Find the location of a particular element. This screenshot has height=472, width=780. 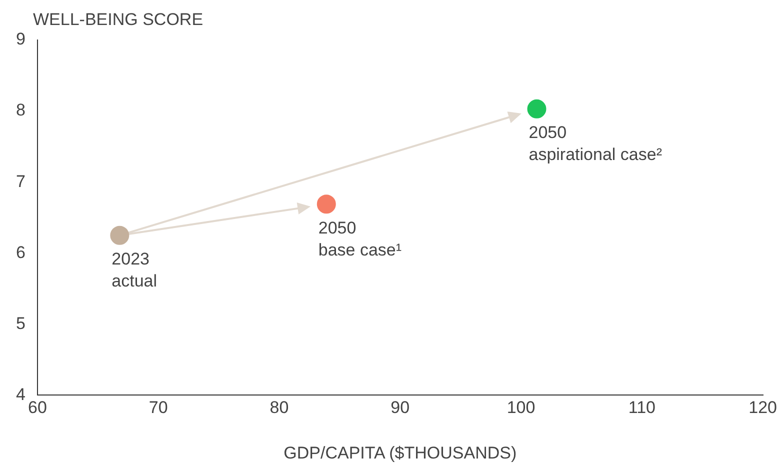

annotation: 2023 actual is located at coordinates (135, 270).